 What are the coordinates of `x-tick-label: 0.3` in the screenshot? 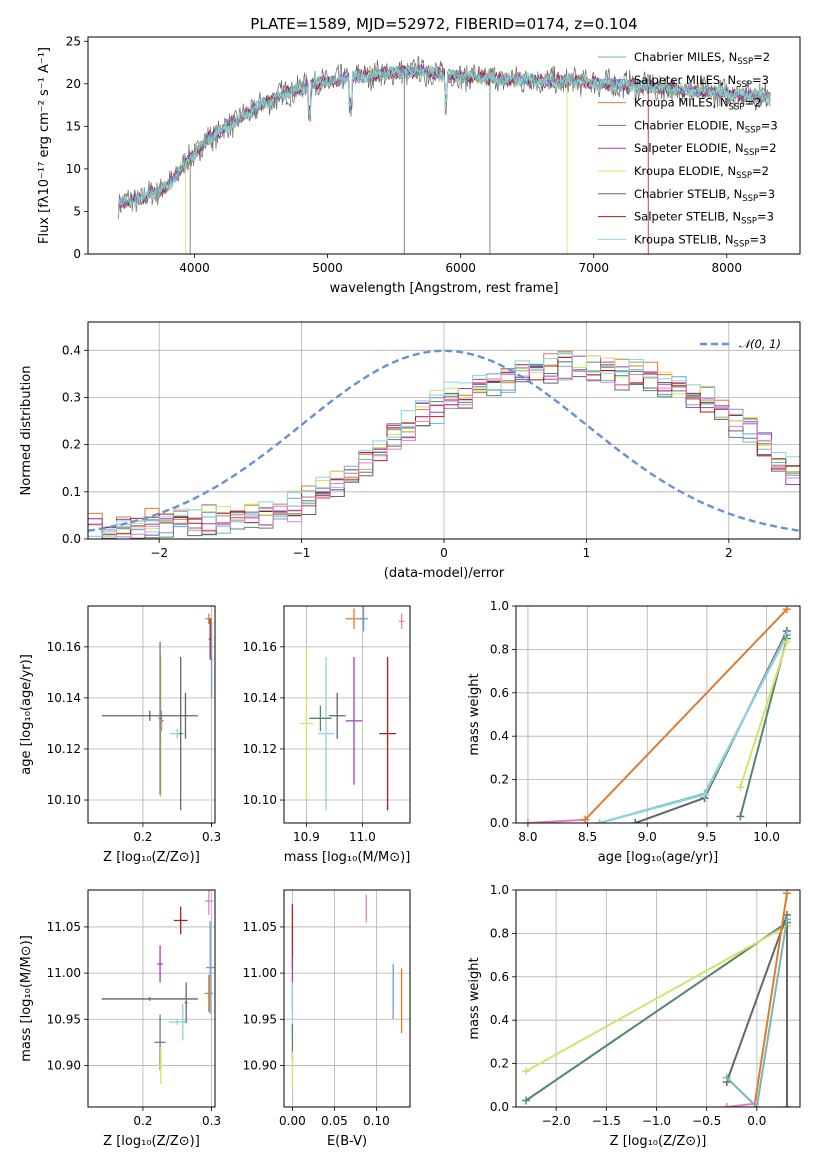 It's located at (211, 1121).